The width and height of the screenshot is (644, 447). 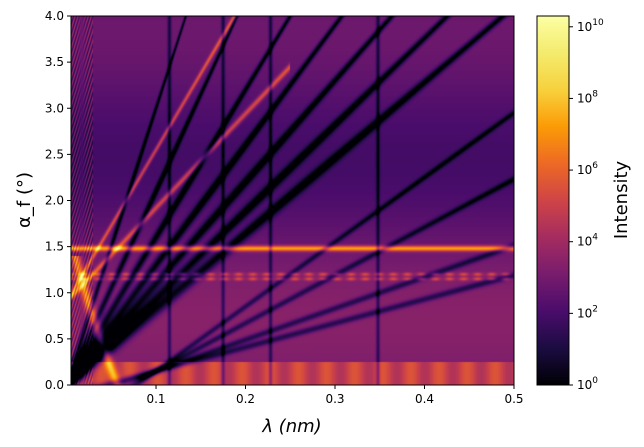 I want to click on colorbar-tick-label: 10¹⁰, so click(x=590, y=26).